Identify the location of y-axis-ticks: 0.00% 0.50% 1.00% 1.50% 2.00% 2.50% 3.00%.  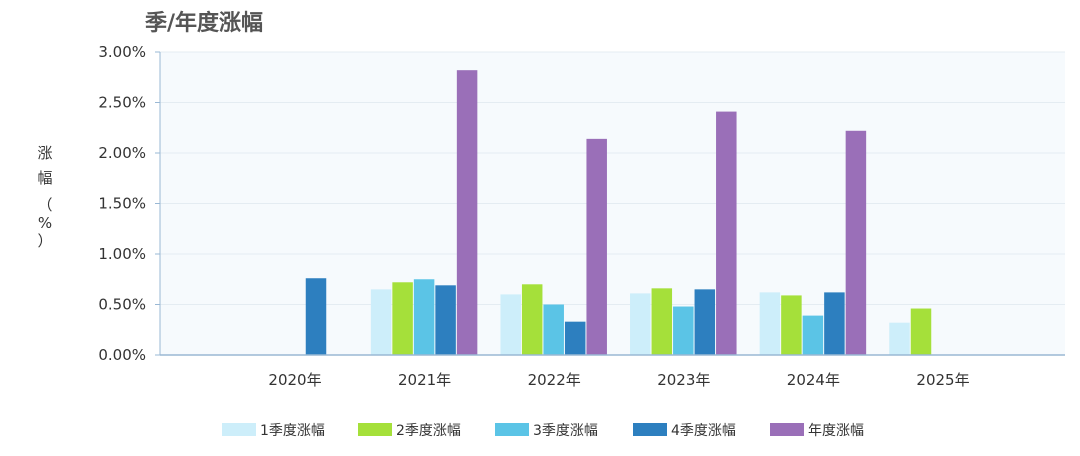
(129, 203).